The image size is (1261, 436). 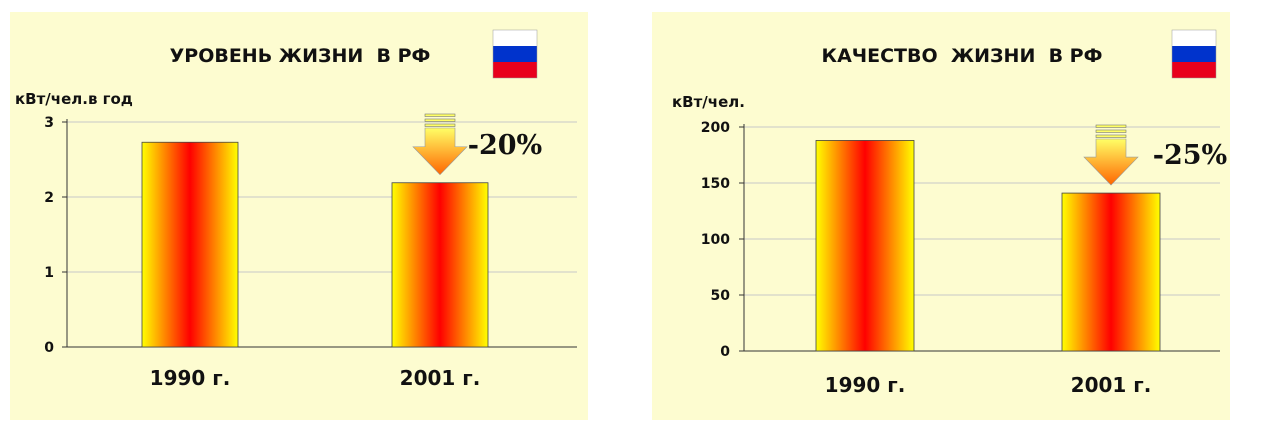 I want to click on chart-title: КАЧЕСТВО ЖИЗНИ В РФ, so click(x=962, y=56).